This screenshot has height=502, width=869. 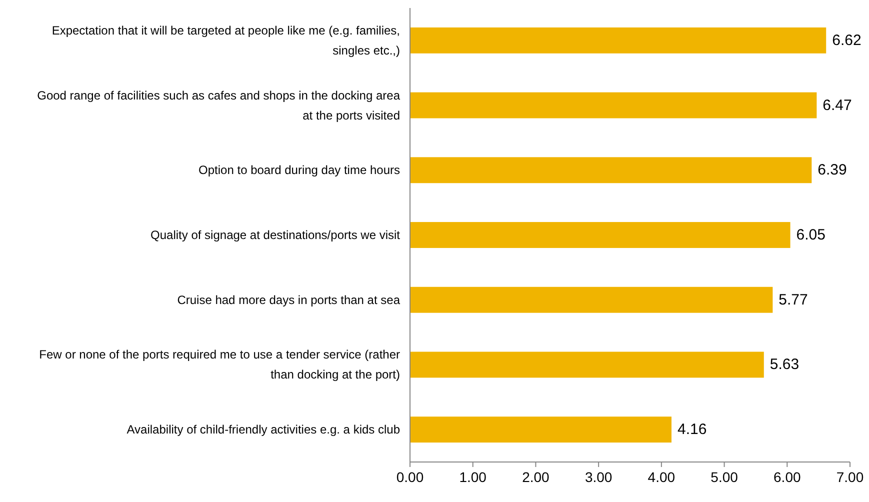 I want to click on data-label: 6.47, so click(x=837, y=105).